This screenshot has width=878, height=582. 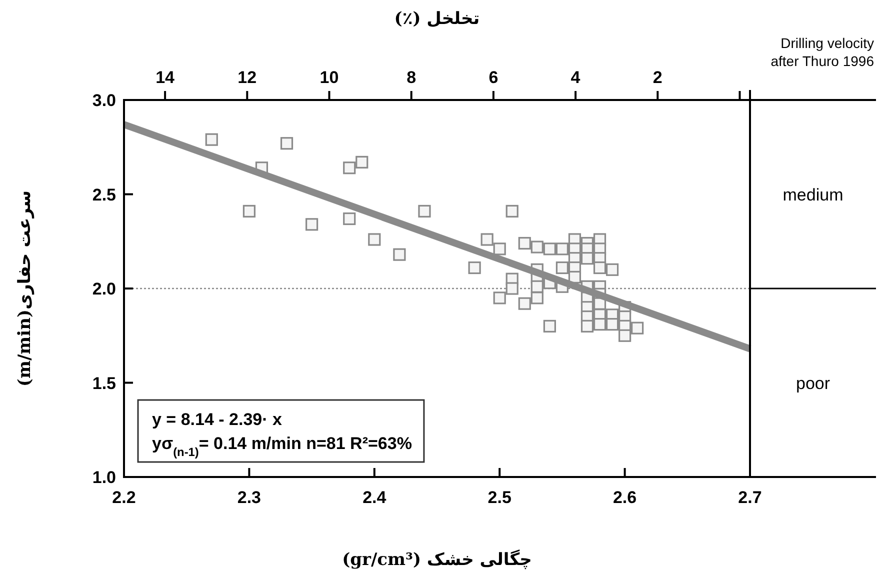 What do you see at coordinates (329, 77) in the screenshot?
I see `x2-tick-label: 10` at bounding box center [329, 77].